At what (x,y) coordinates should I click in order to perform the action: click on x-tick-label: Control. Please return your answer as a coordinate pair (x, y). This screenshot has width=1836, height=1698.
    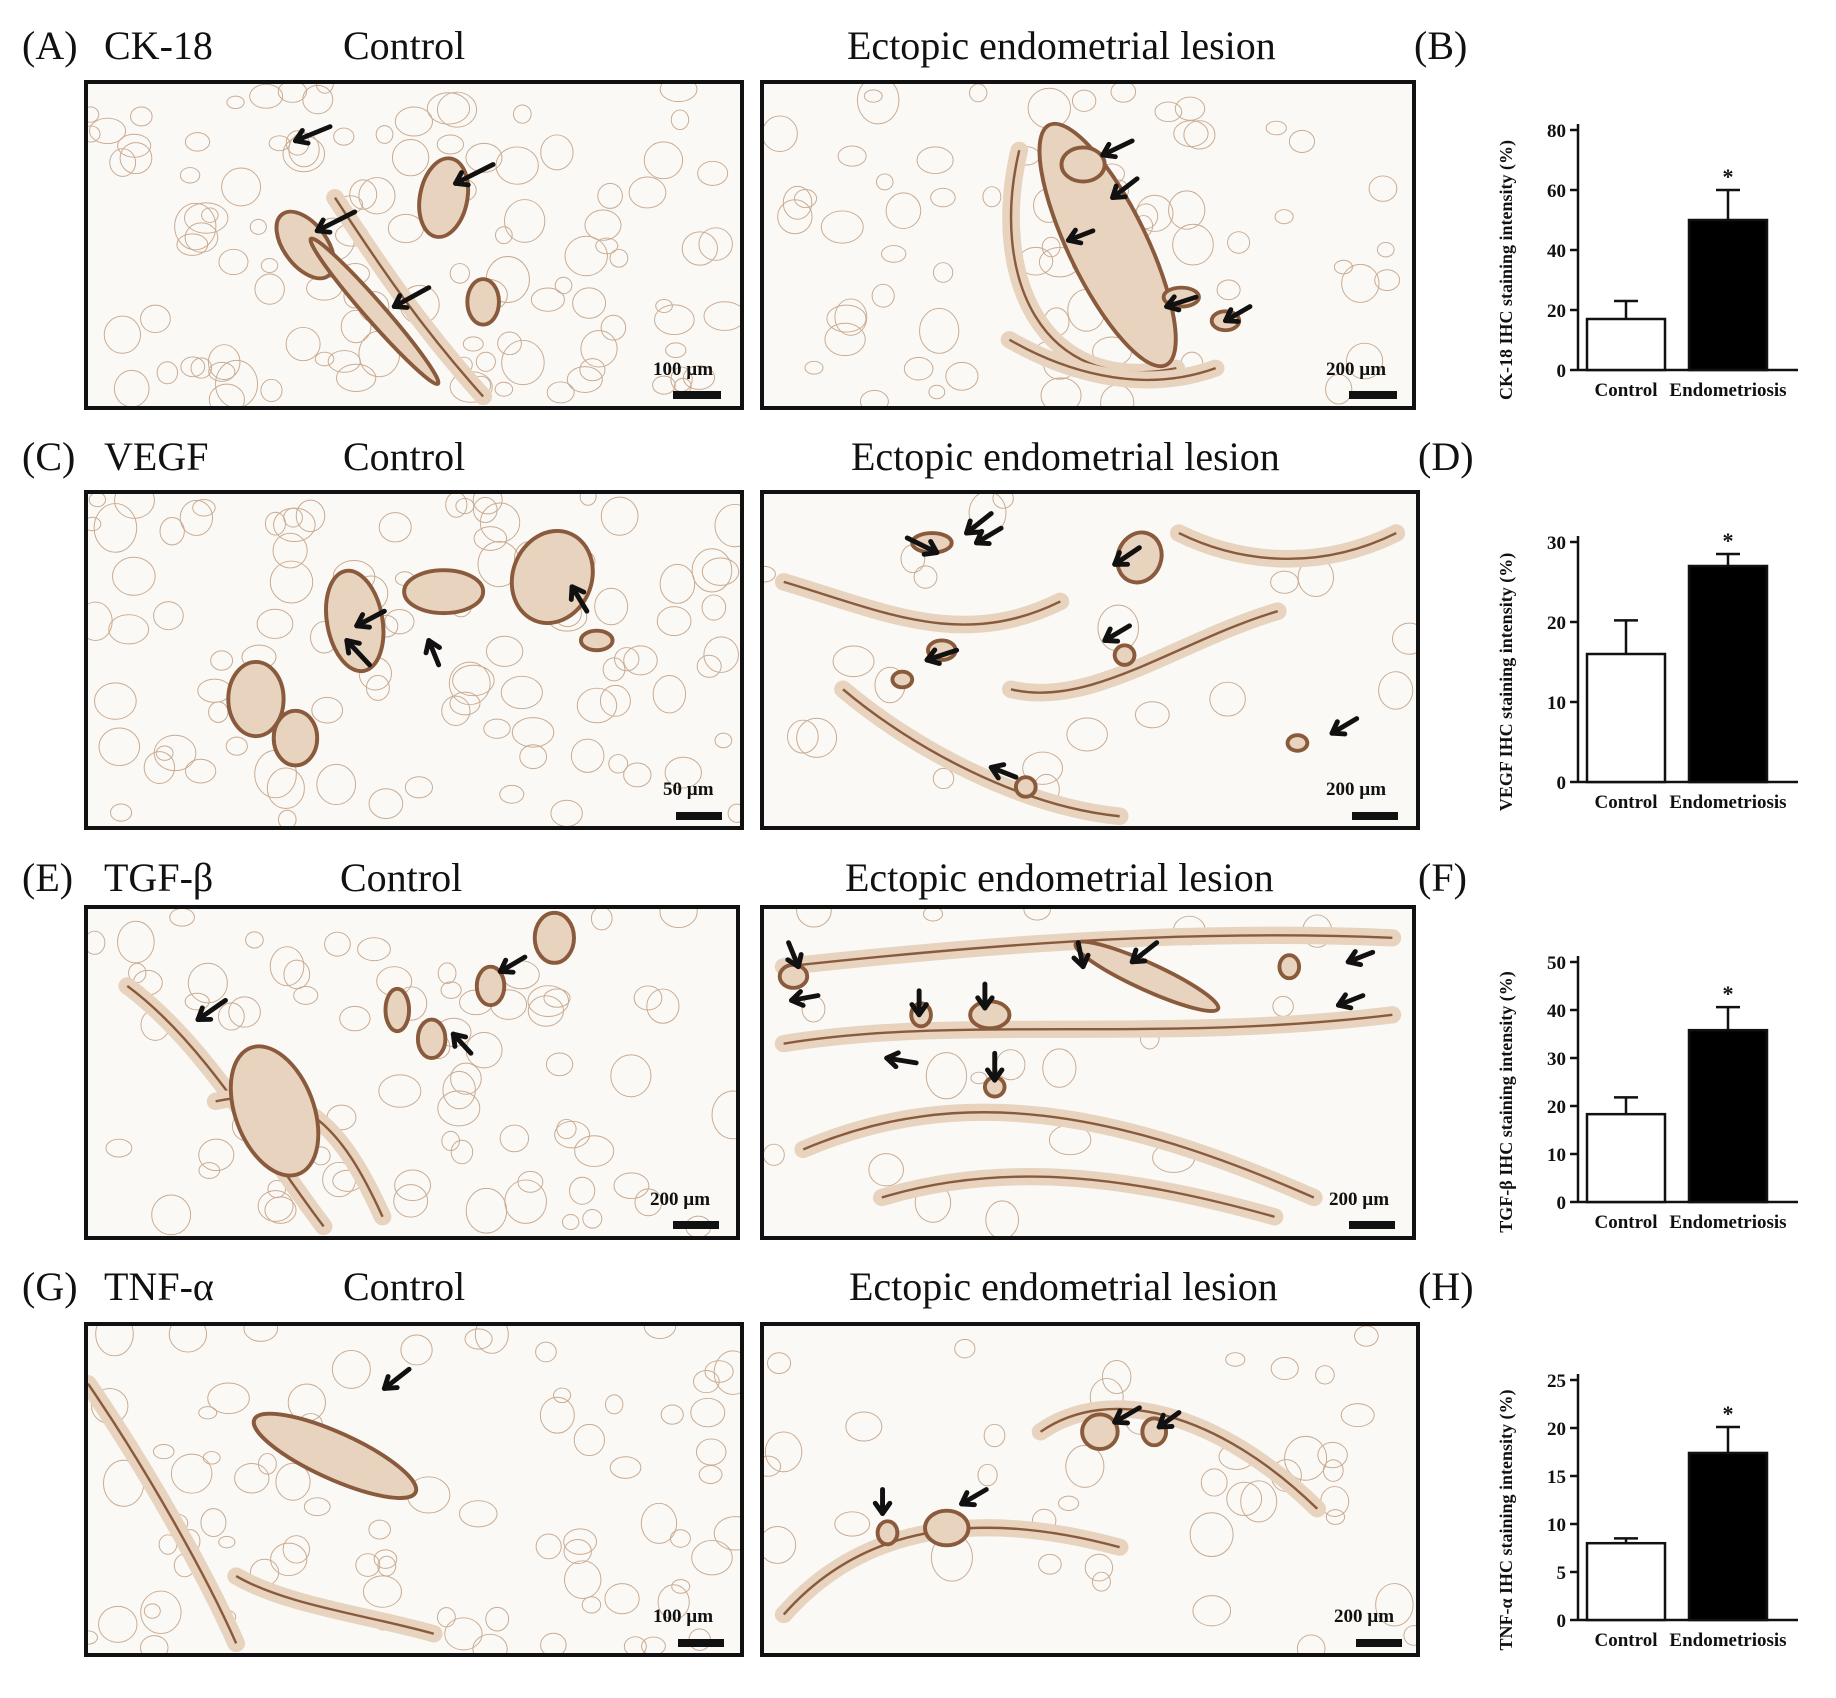
    Looking at the image, I should click on (1626, 1640).